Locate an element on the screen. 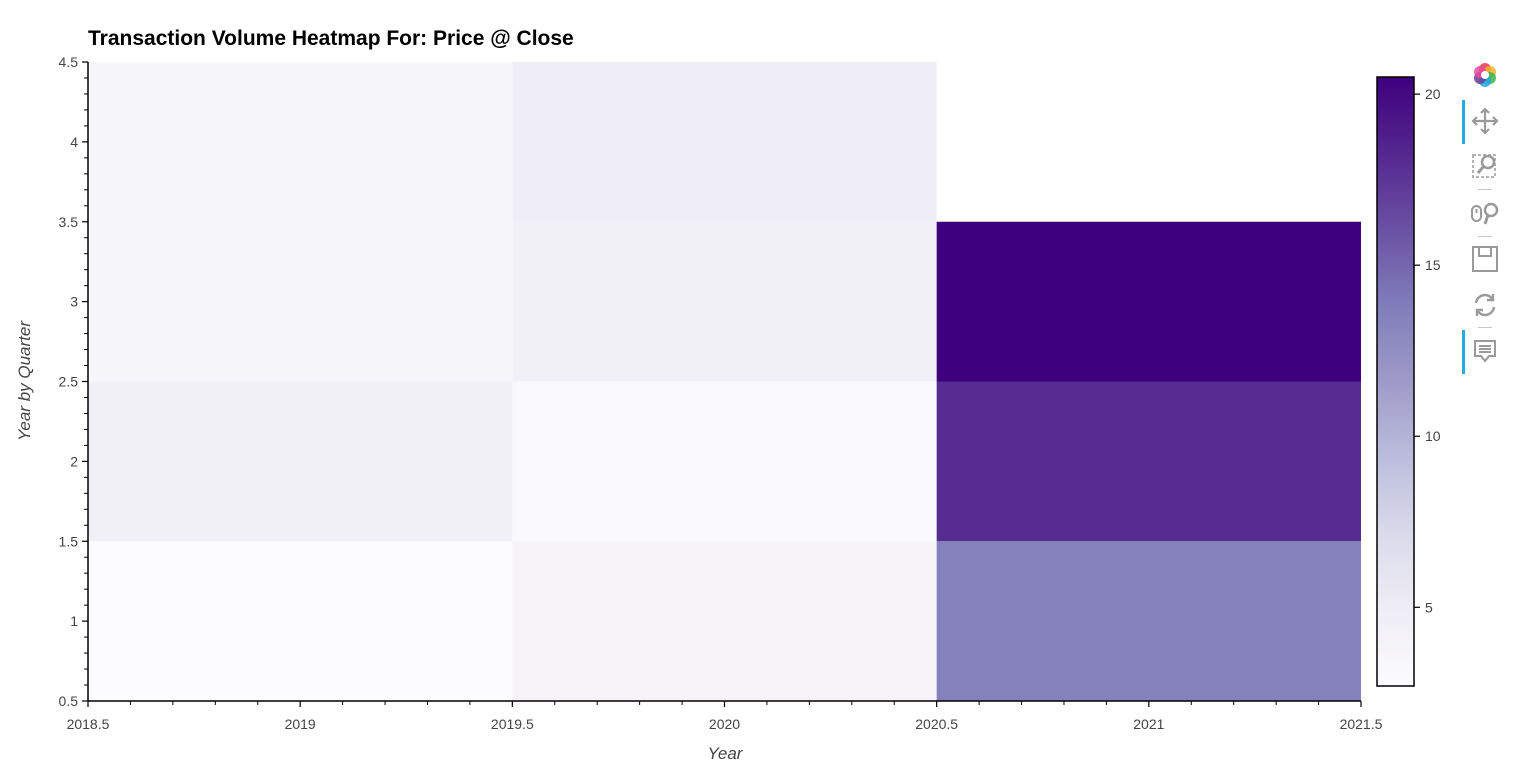  x-tick-label: 2020.5 is located at coordinates (936, 724).